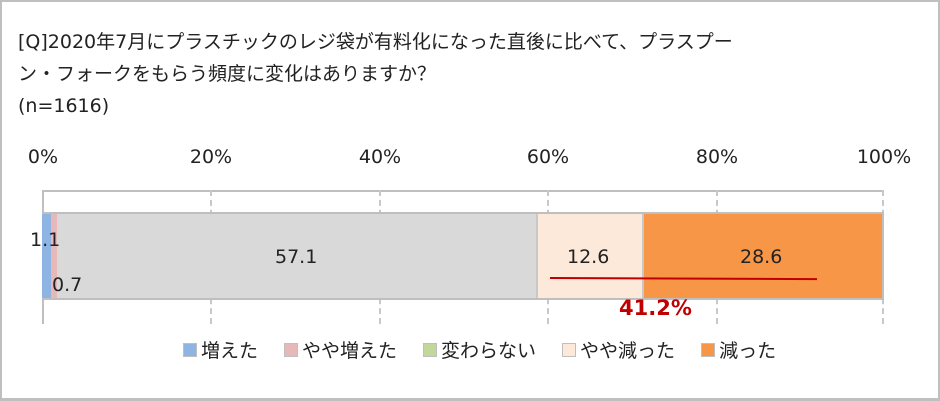  Describe the element at coordinates (350, 351) in the screenshot. I see `legend-label: やや増えた` at that location.